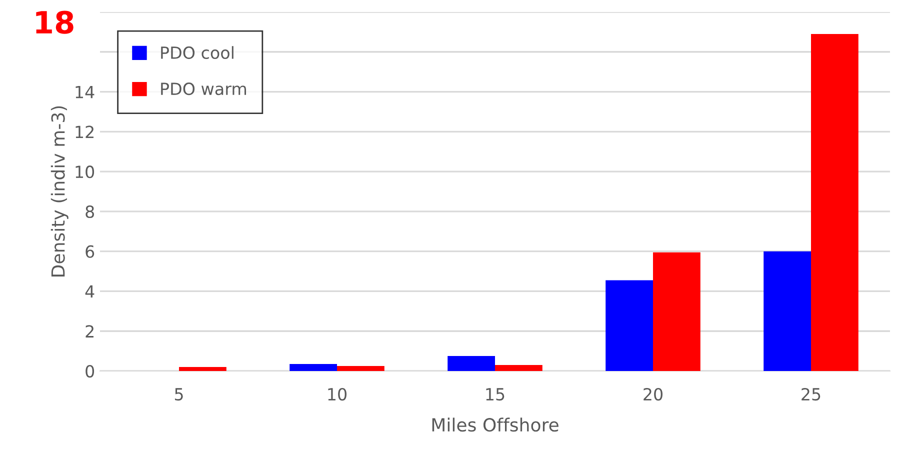 The height and width of the screenshot is (454, 903). Describe the element at coordinates (337, 394) in the screenshot. I see `x-tick-label: 10` at that location.